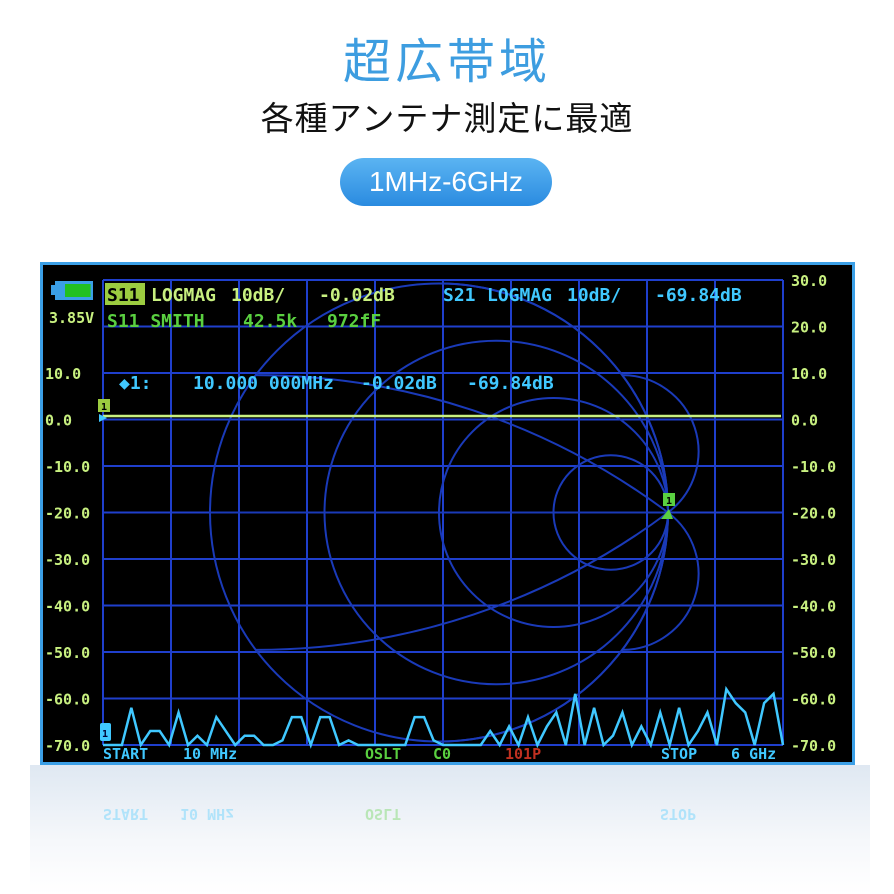  I want to click on y-tick-left: 10.0, so click(63, 374).